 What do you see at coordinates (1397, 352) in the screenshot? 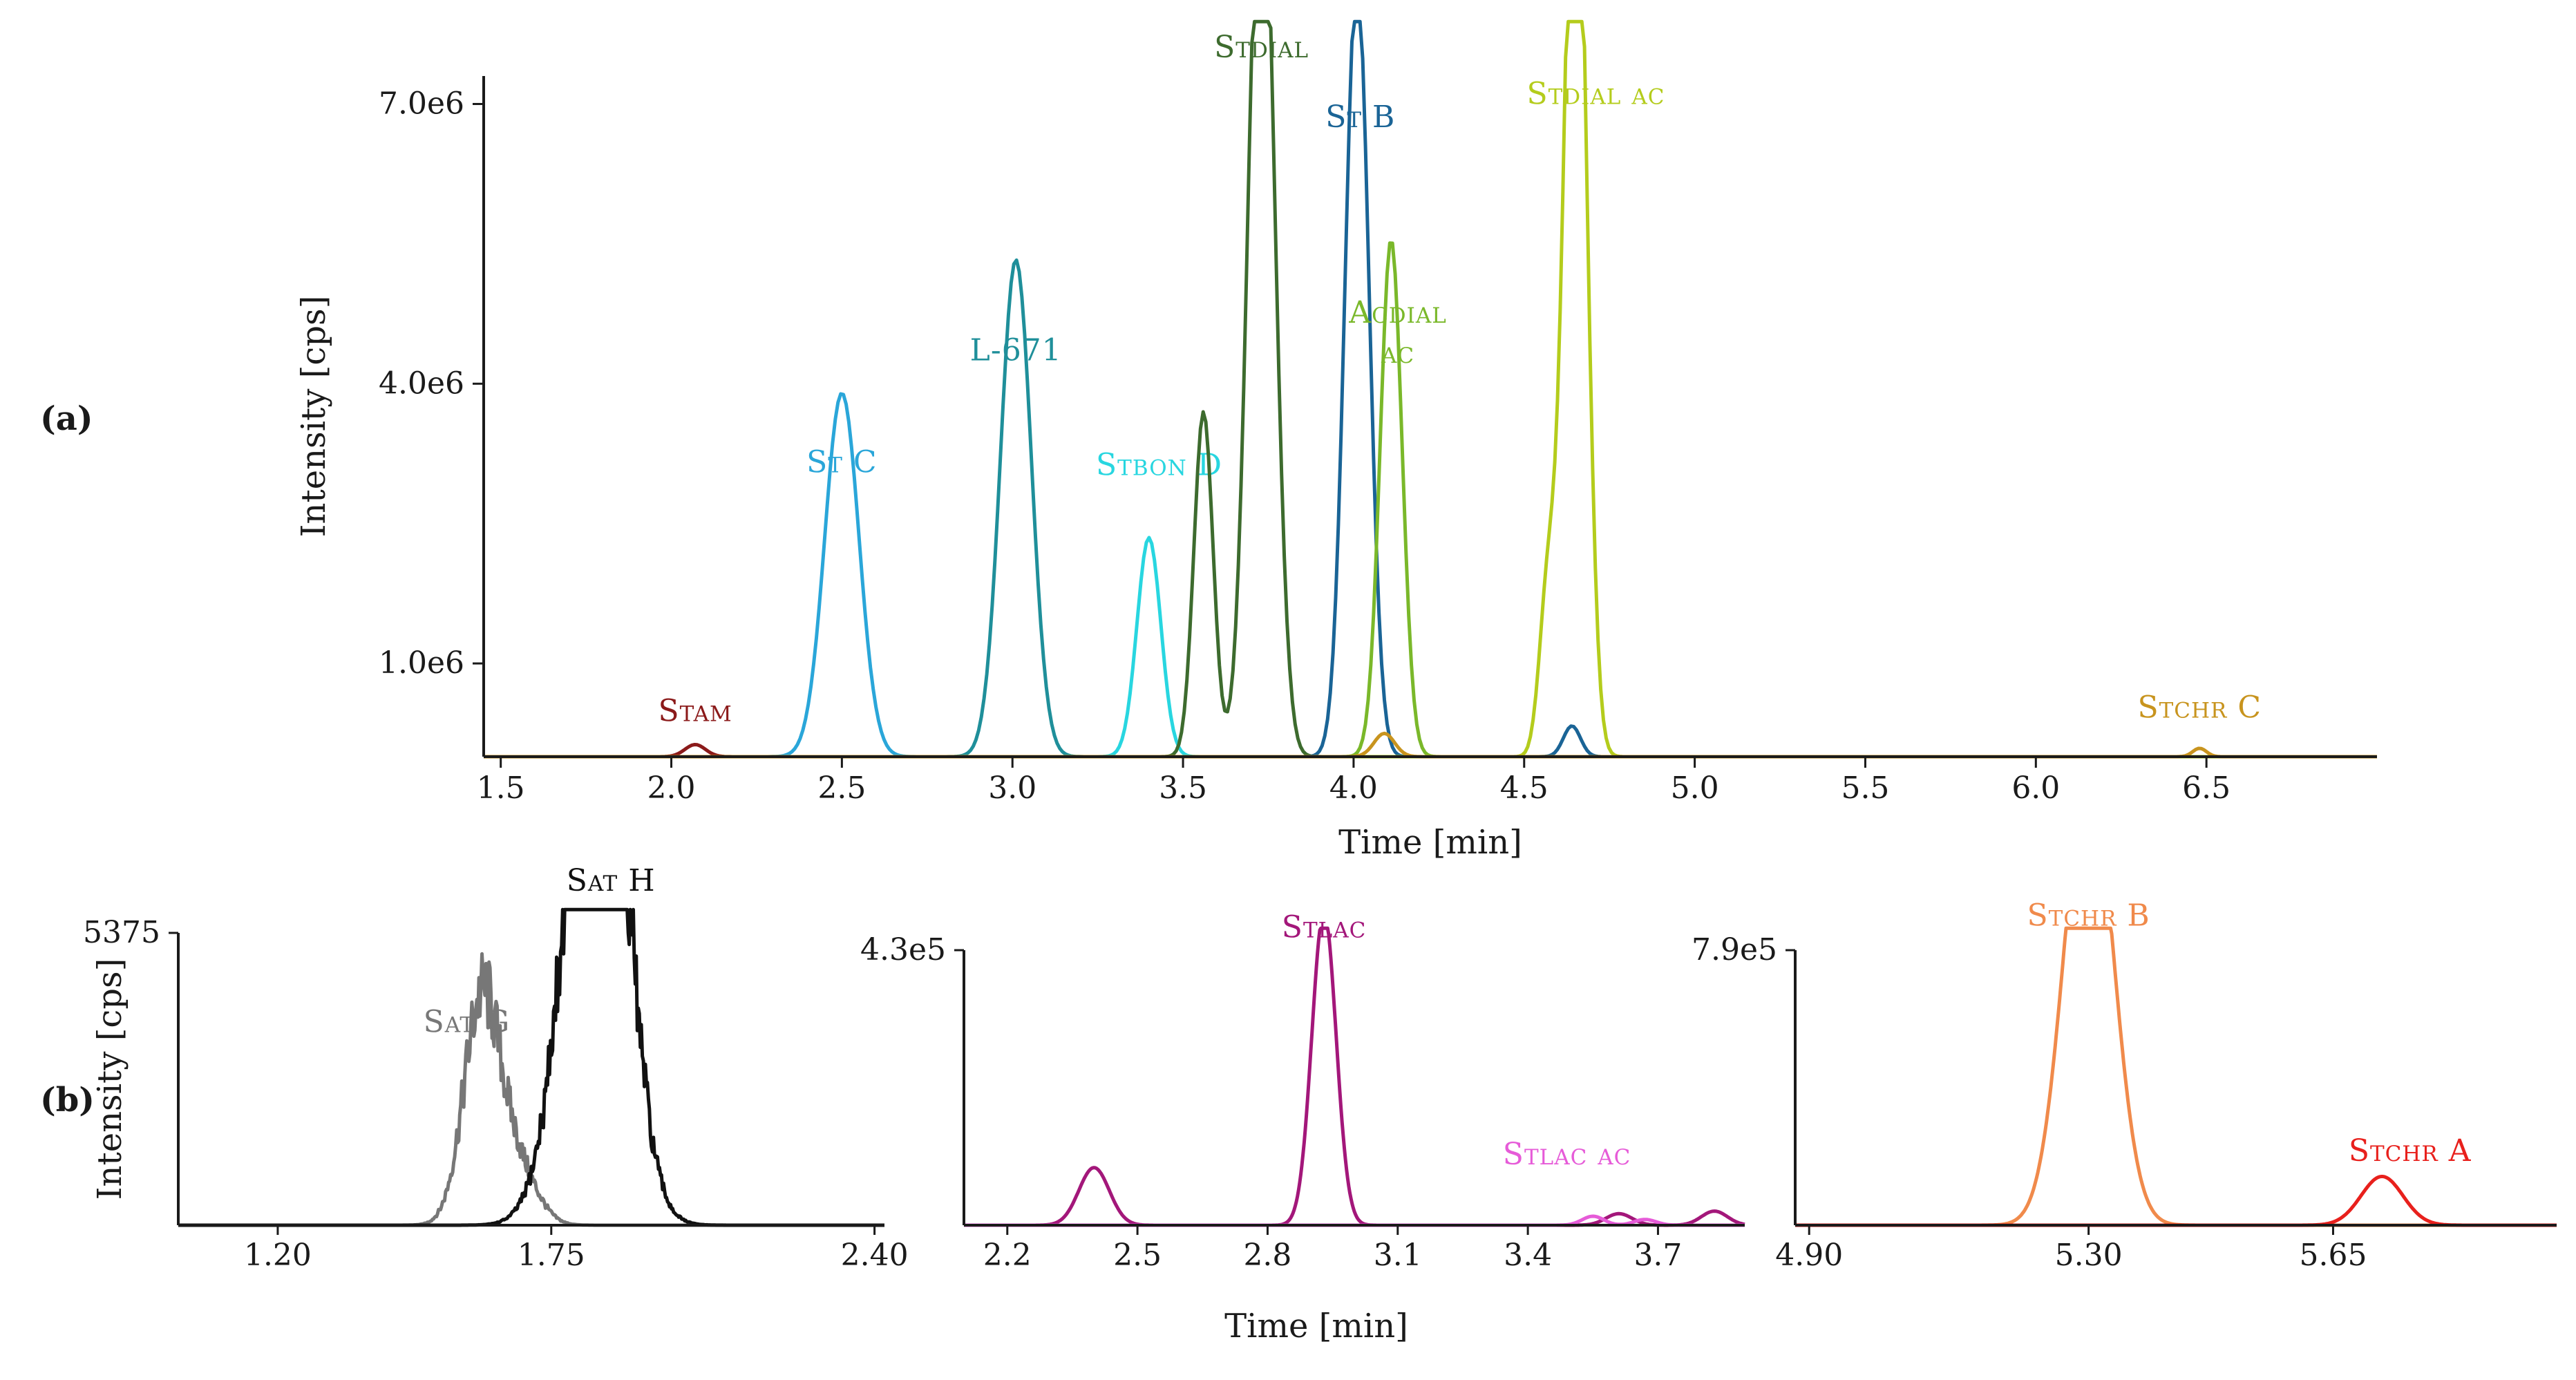
I see `peak-label-line: ac` at bounding box center [1397, 352].